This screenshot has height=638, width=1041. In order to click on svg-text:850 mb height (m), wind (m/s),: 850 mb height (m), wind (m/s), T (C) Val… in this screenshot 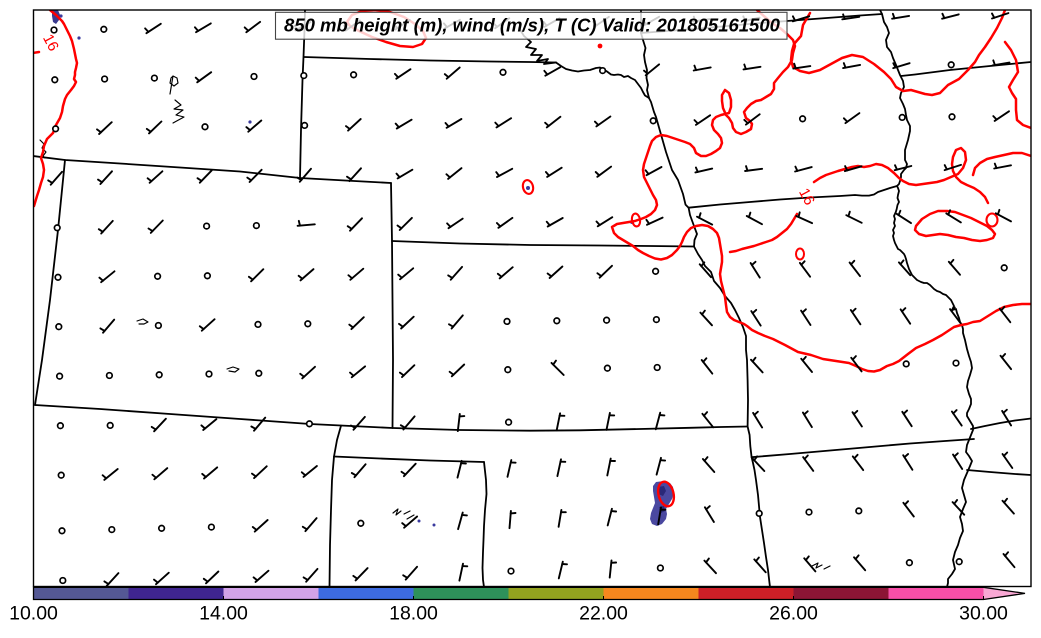, I will do `click(532, 25)`.